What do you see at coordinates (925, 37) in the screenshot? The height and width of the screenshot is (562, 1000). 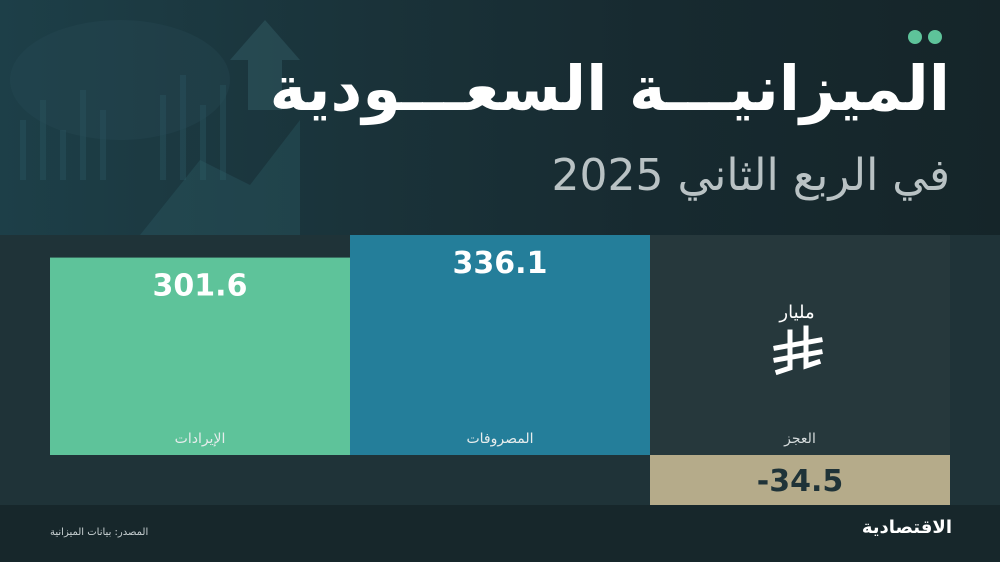 I see `brand-dots` at bounding box center [925, 37].